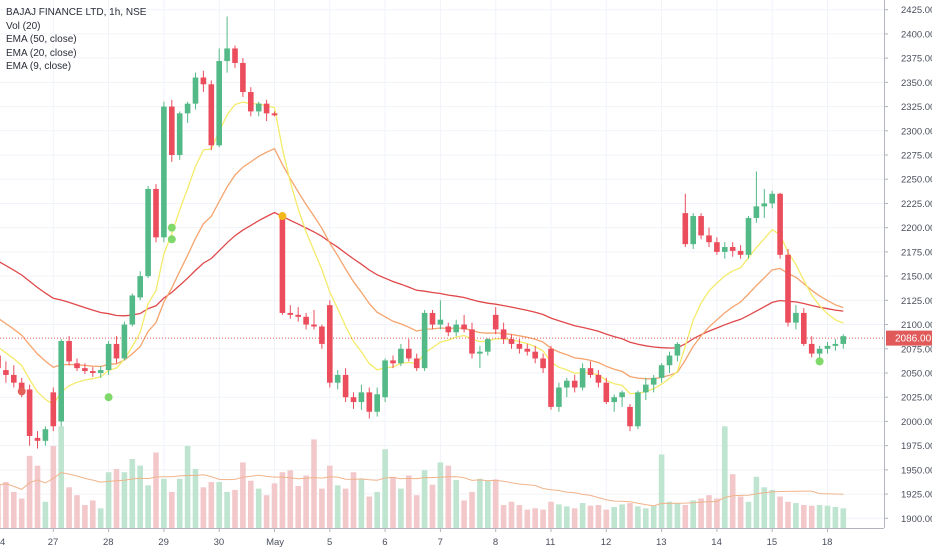 This screenshot has height=550, width=932. Describe the element at coordinates (41, 40) in the screenshot. I see `legend-item-ema50: EMA (50, close)` at that location.